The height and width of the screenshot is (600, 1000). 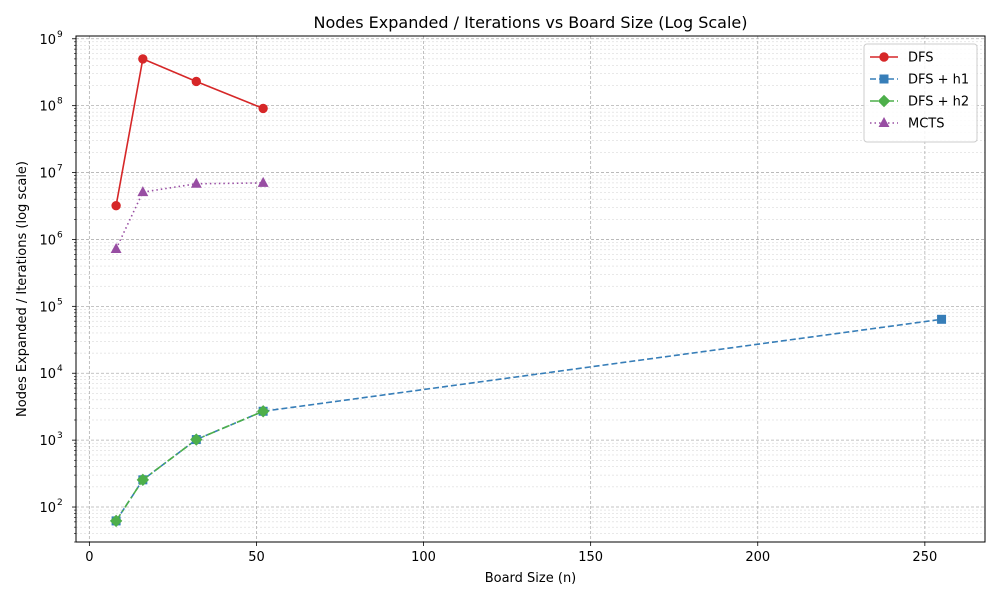 What do you see at coordinates (60, 102) in the screenshot?
I see `y-tick-exponent: 8` at bounding box center [60, 102].